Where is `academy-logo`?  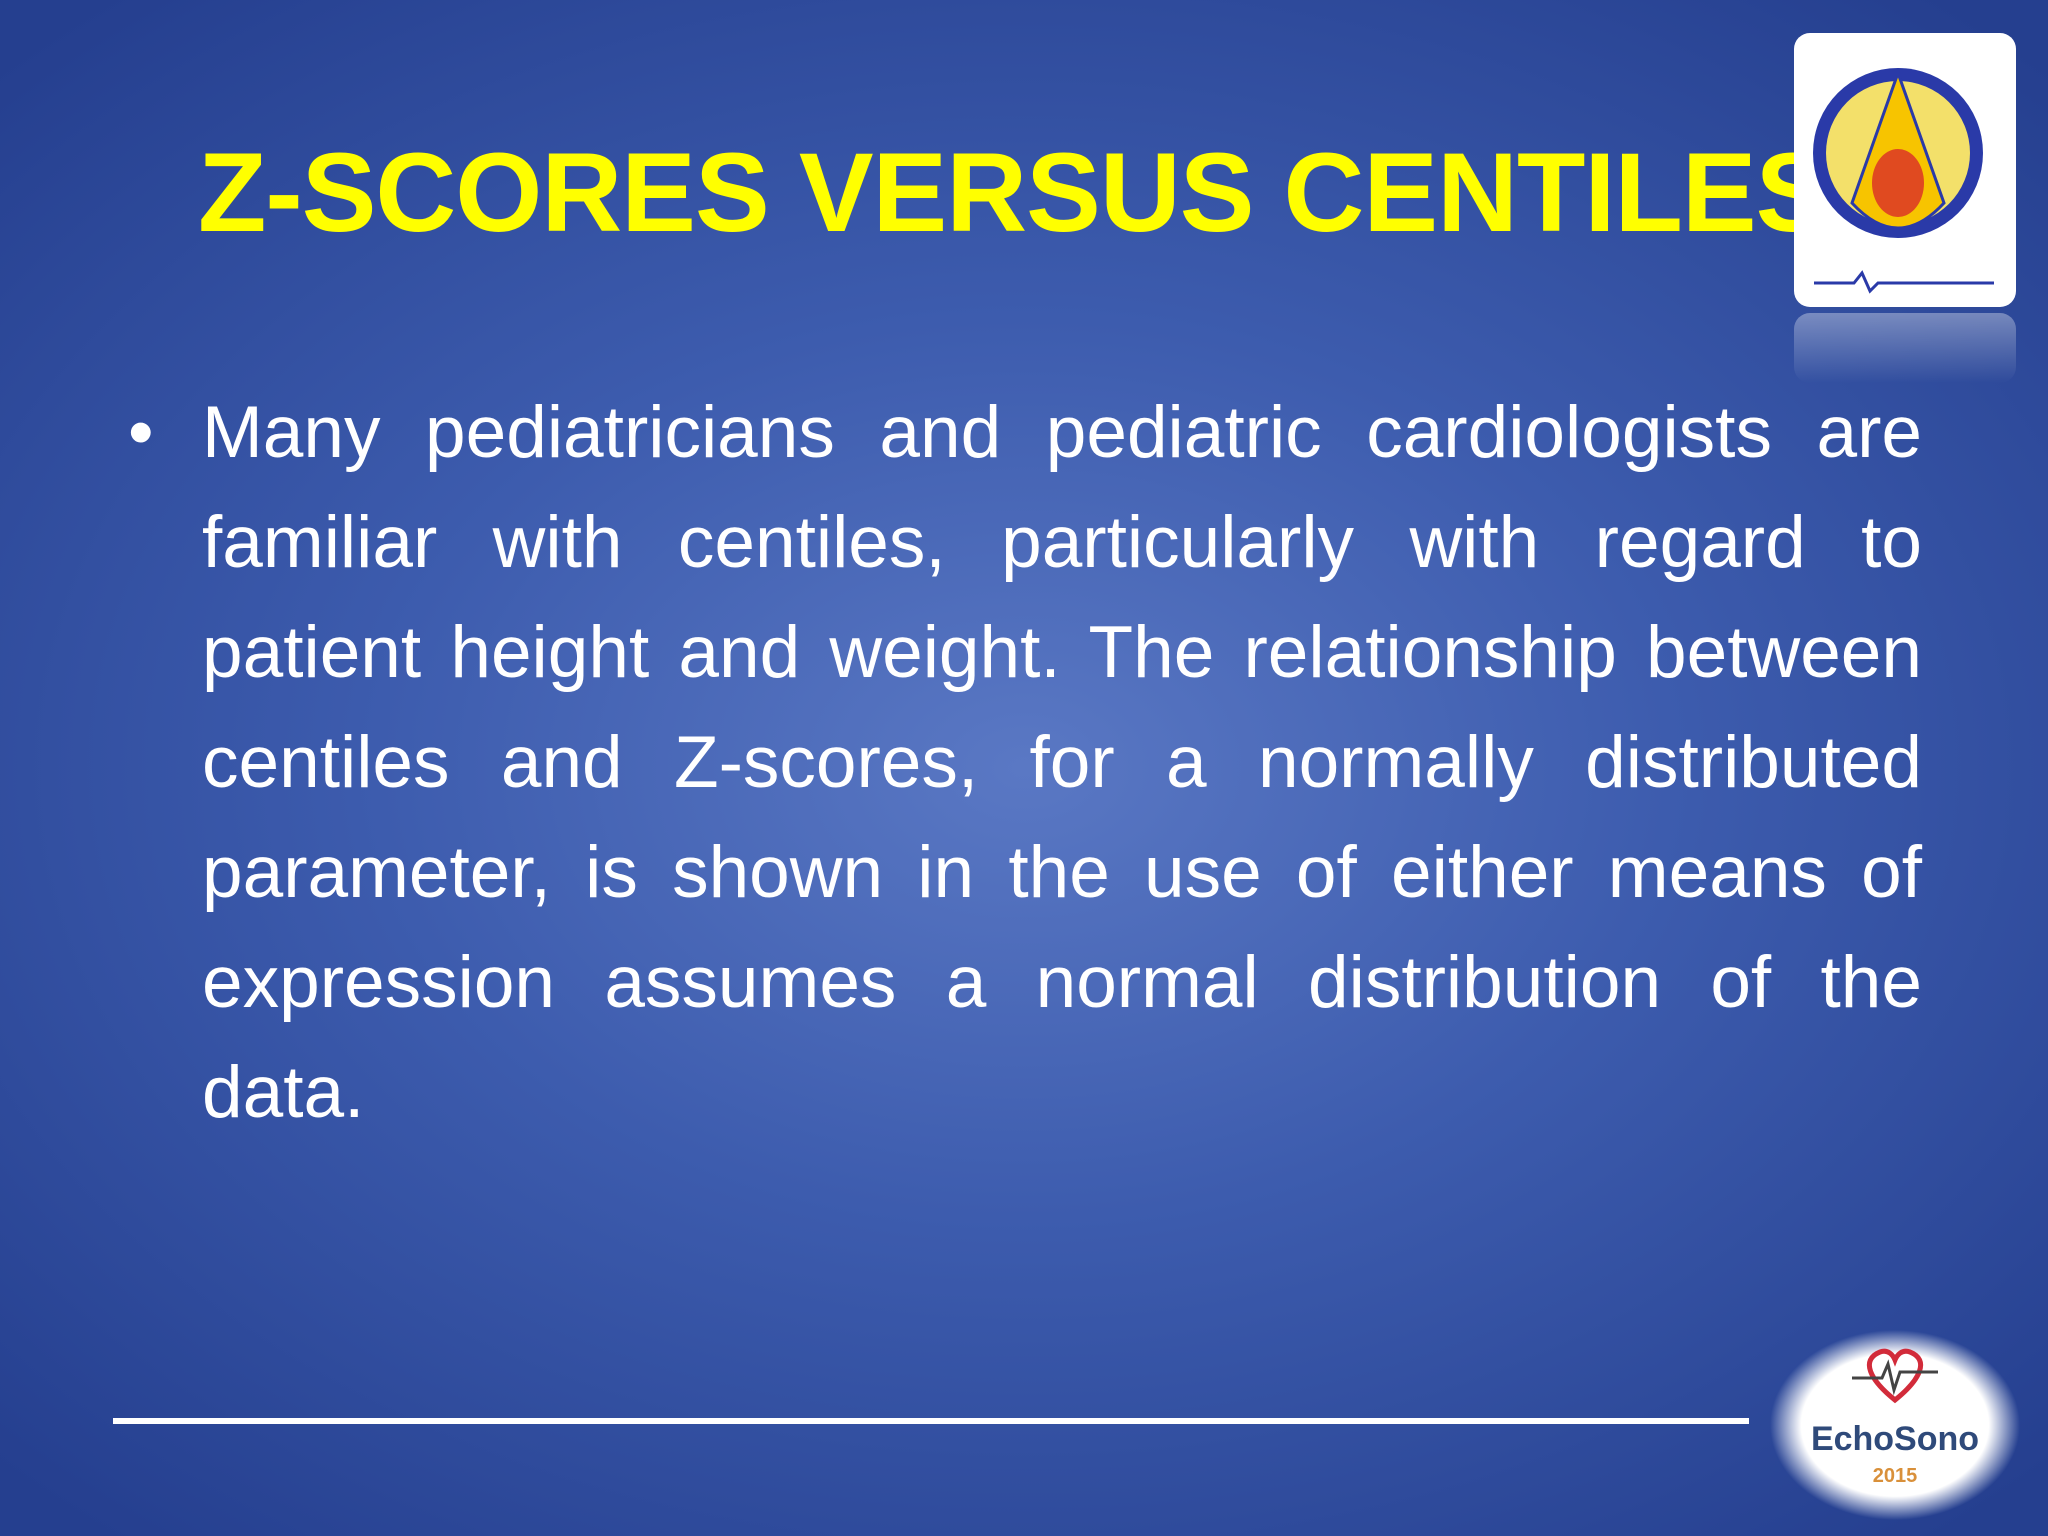
academy-logo is located at coordinates (1905, 208).